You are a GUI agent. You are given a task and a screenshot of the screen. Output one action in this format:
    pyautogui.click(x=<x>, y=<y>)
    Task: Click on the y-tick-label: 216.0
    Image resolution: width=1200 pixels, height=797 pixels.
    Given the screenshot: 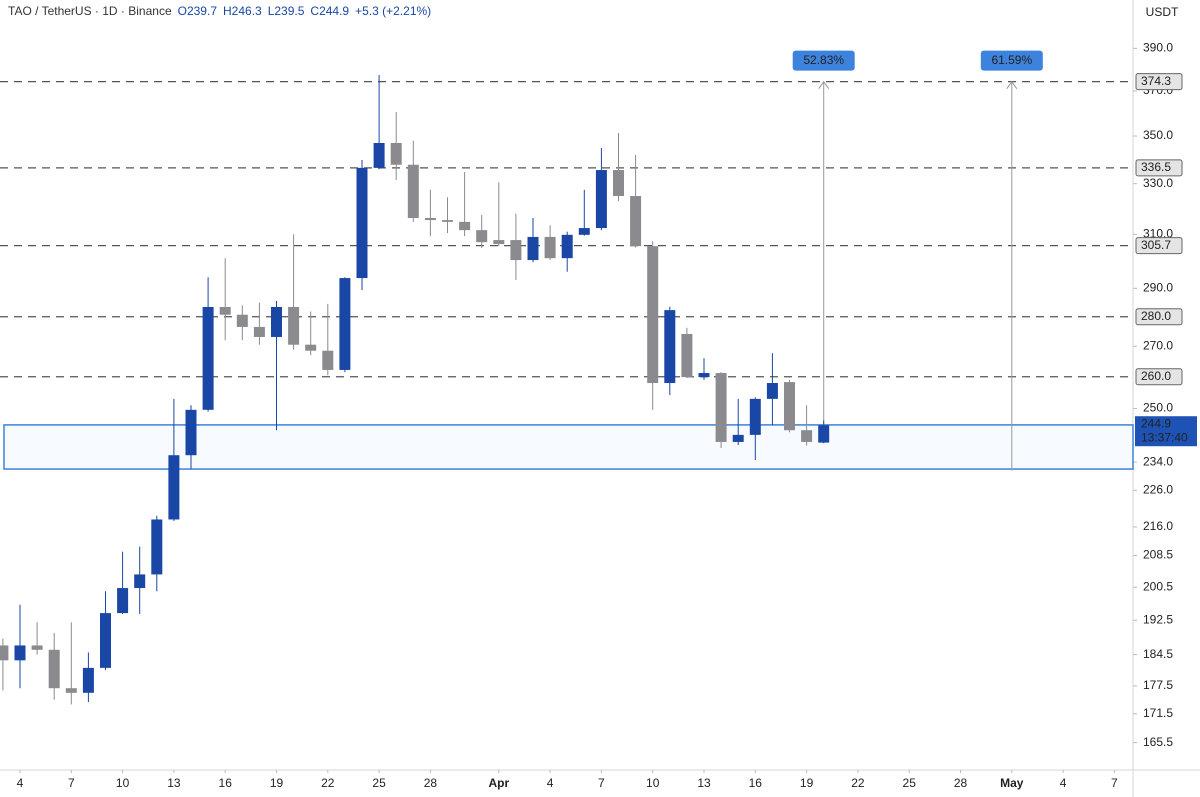 What is the action you would take?
    pyautogui.click(x=1158, y=526)
    